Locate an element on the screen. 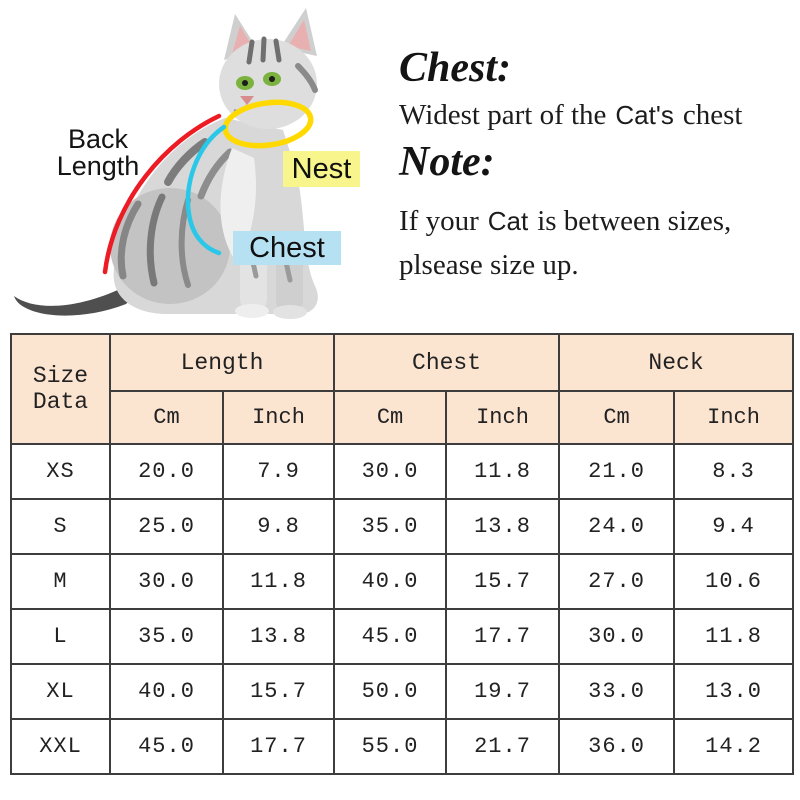  note-heading: Note: is located at coordinates (447, 162).